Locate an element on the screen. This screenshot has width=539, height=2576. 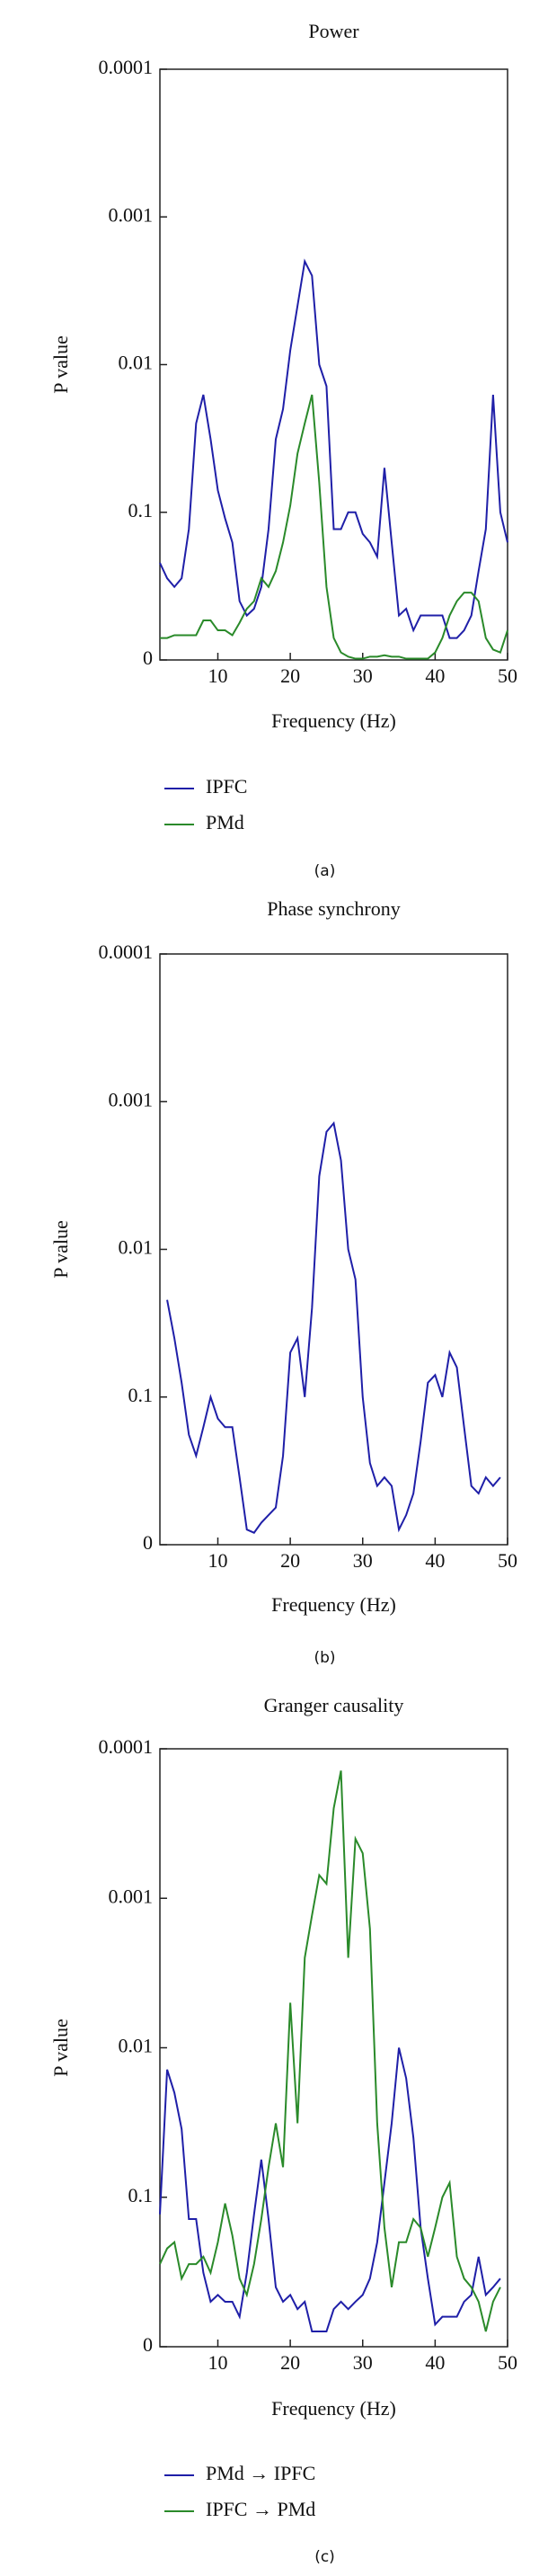
legend-label: IPFC is located at coordinates (227, 787).